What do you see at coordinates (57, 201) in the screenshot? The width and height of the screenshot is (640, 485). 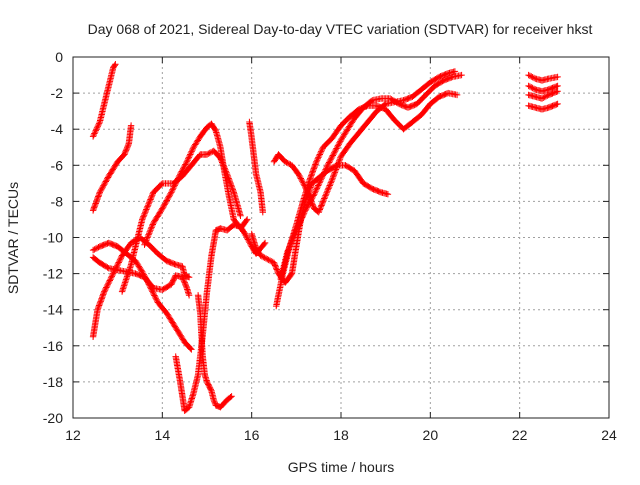 I see `y-tick-label: -8` at bounding box center [57, 201].